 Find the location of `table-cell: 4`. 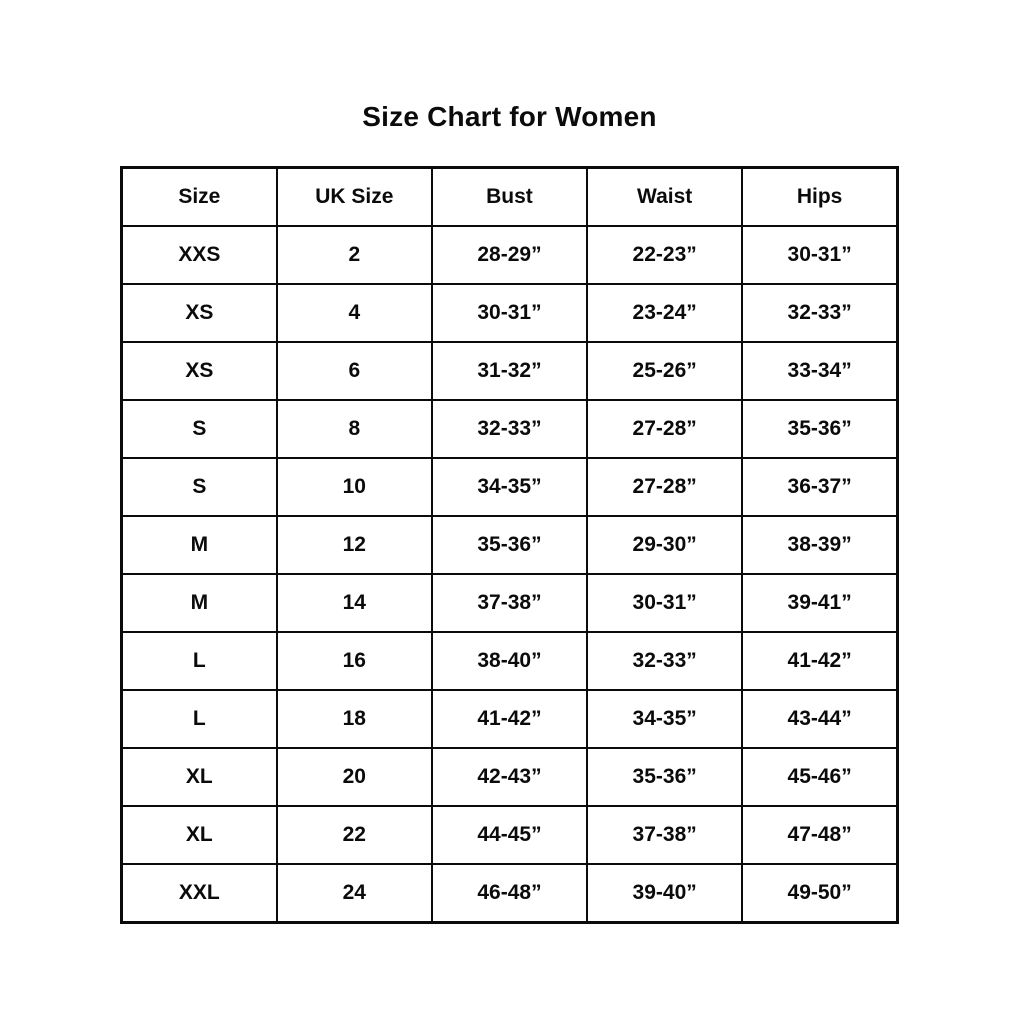

table-cell: 4 is located at coordinates (354, 313).